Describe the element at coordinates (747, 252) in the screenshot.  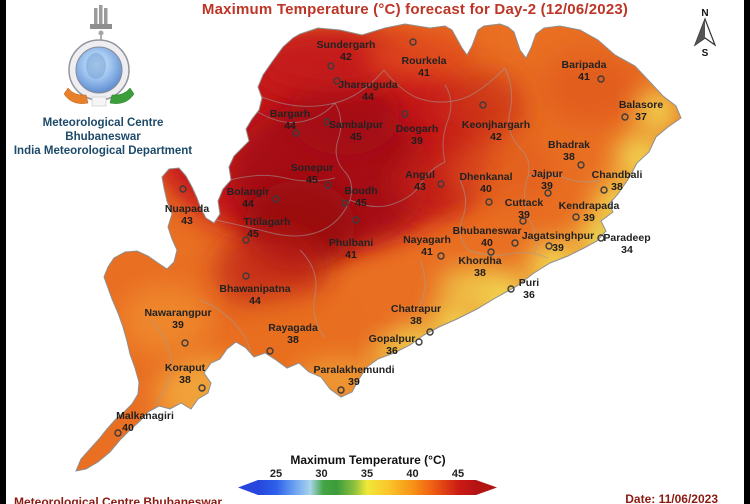
I see `right-black-border` at that location.